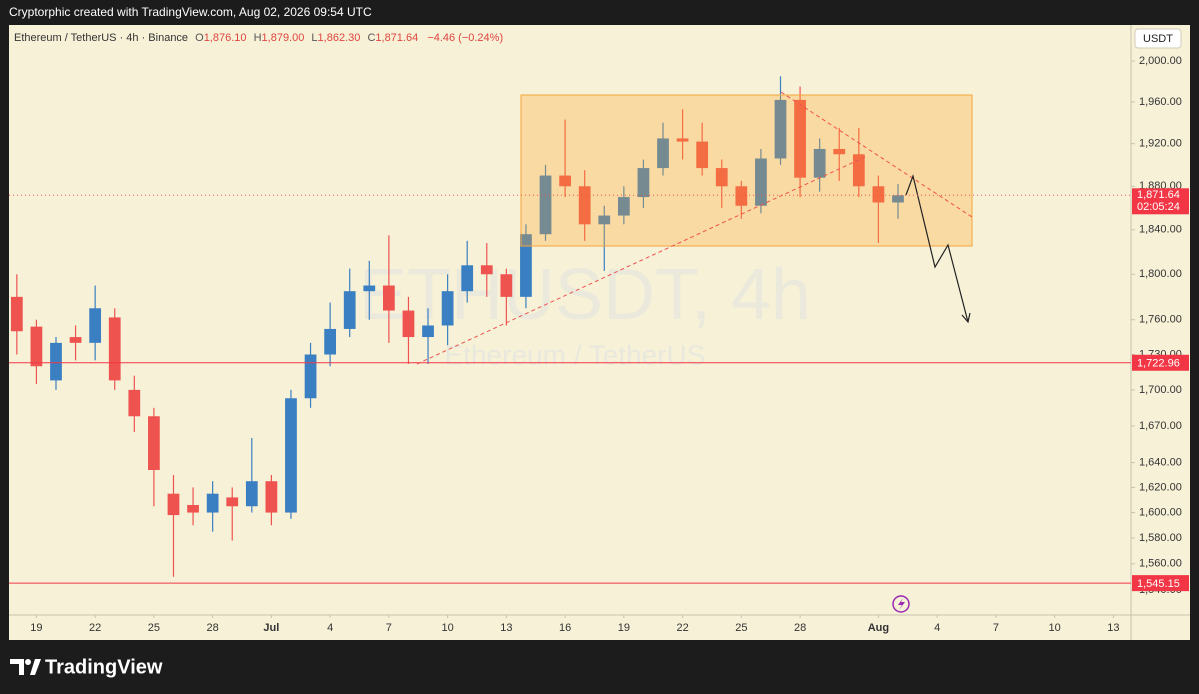  What do you see at coordinates (330, 628) in the screenshot?
I see `x-tick-label: 4` at bounding box center [330, 628].